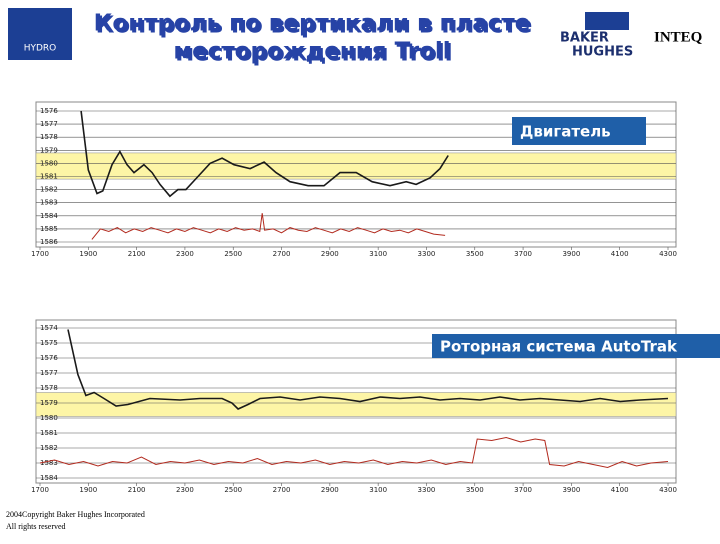 This screenshot has width=720, height=544. Describe the element at coordinates (602, 52) in the screenshot. I see `bh-text: HUGHES` at that location.